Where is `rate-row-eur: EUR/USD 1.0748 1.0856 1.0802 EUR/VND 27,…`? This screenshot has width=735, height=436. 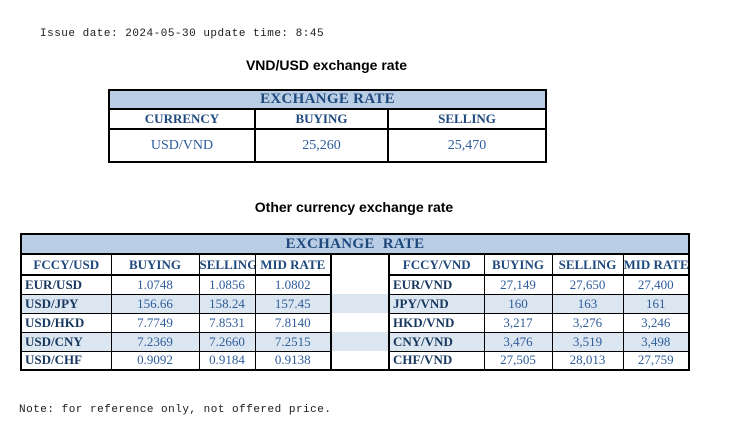
rate-row-eur: EUR/USD 1.0748 1.0856 1.0802 EUR/VND 27,… is located at coordinates (355, 284).